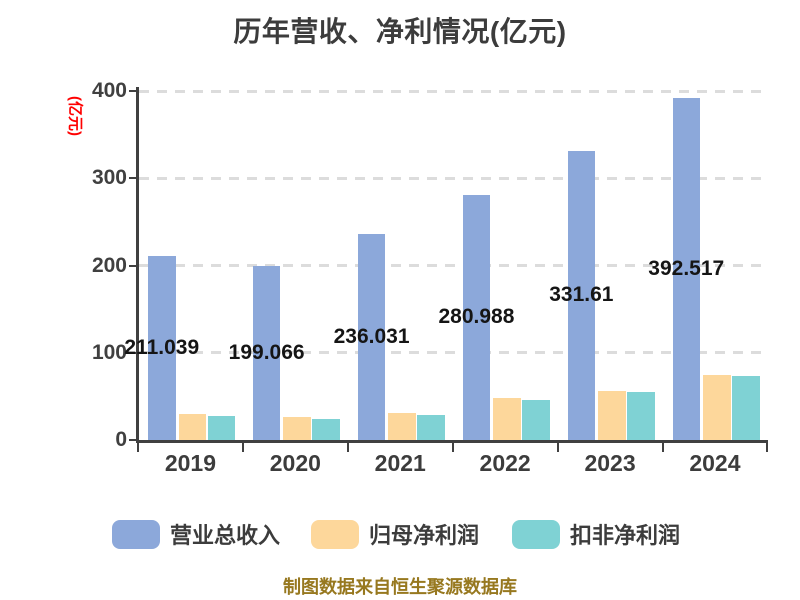  Describe the element at coordinates (536, 534) in the screenshot. I see `legend-swatch-non-gaap-net-profit` at that location.